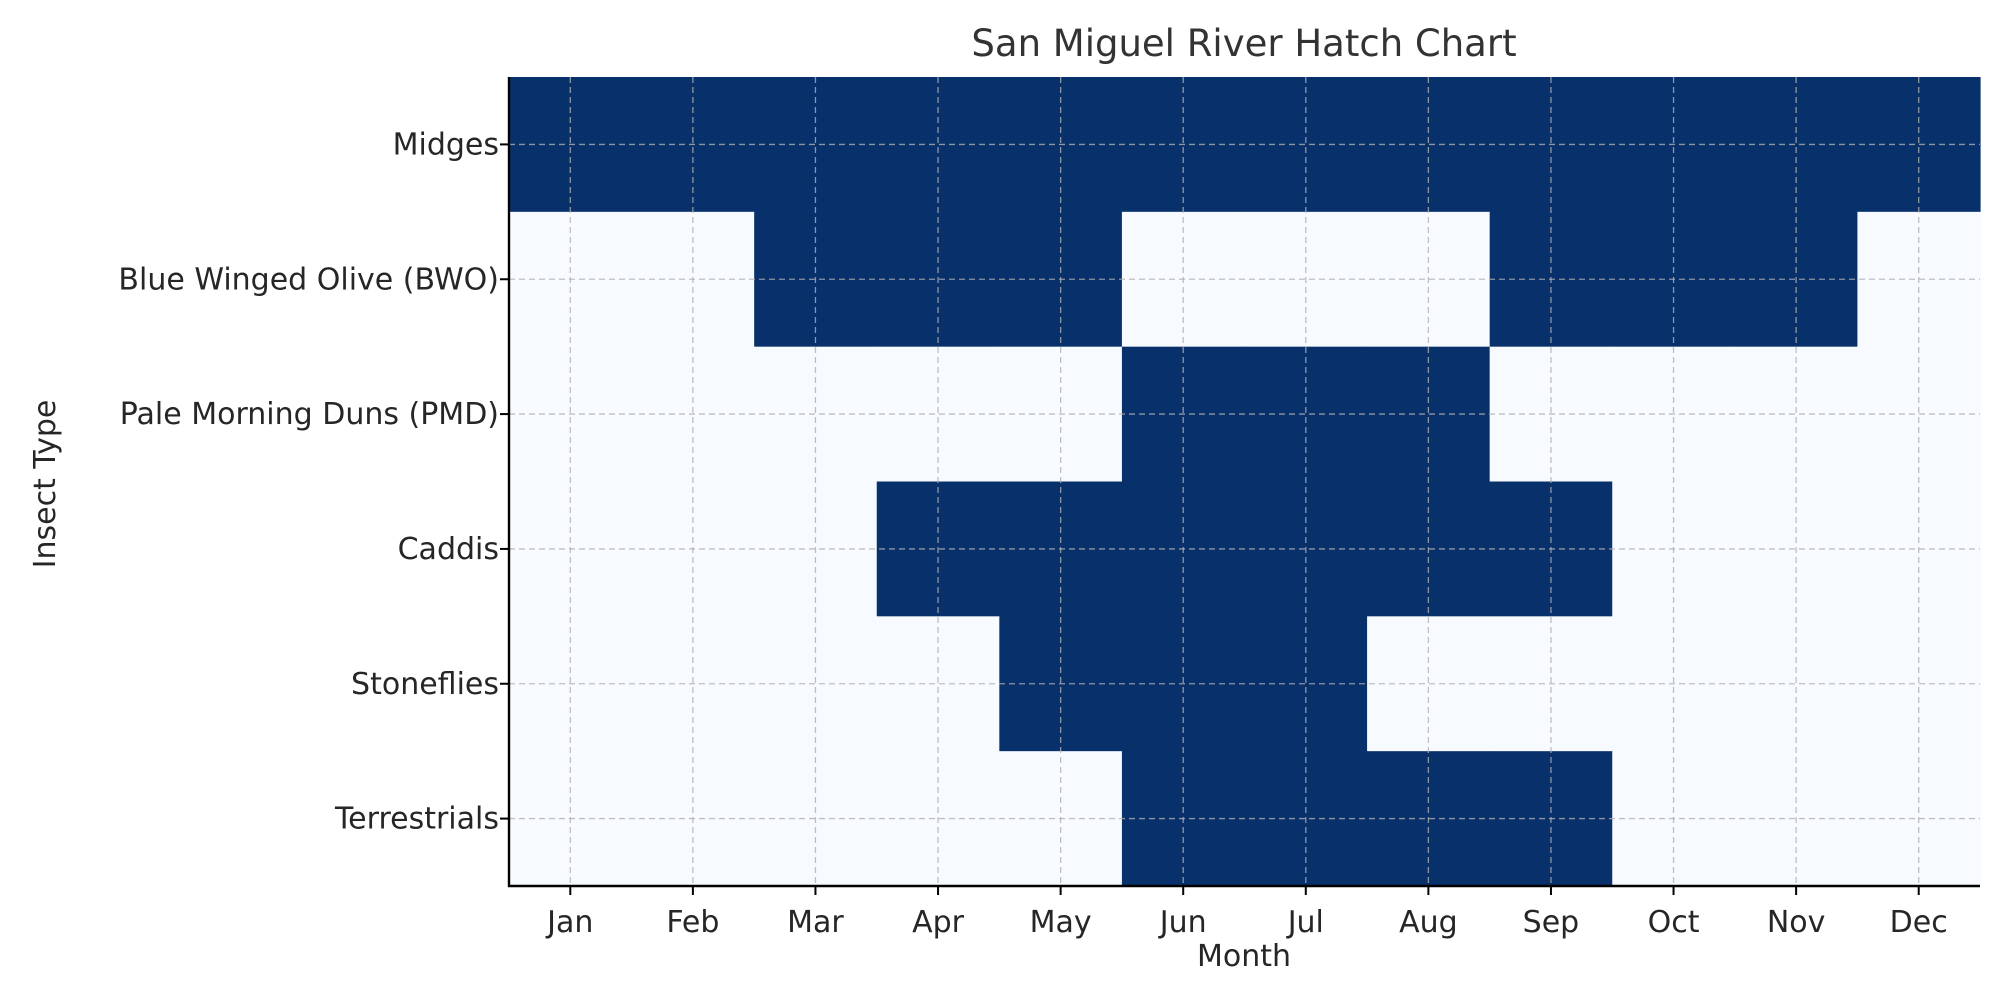 The width and height of the screenshot is (2000, 1004). What do you see at coordinates (1061, 922) in the screenshot?
I see `x-tick-label: May` at bounding box center [1061, 922].